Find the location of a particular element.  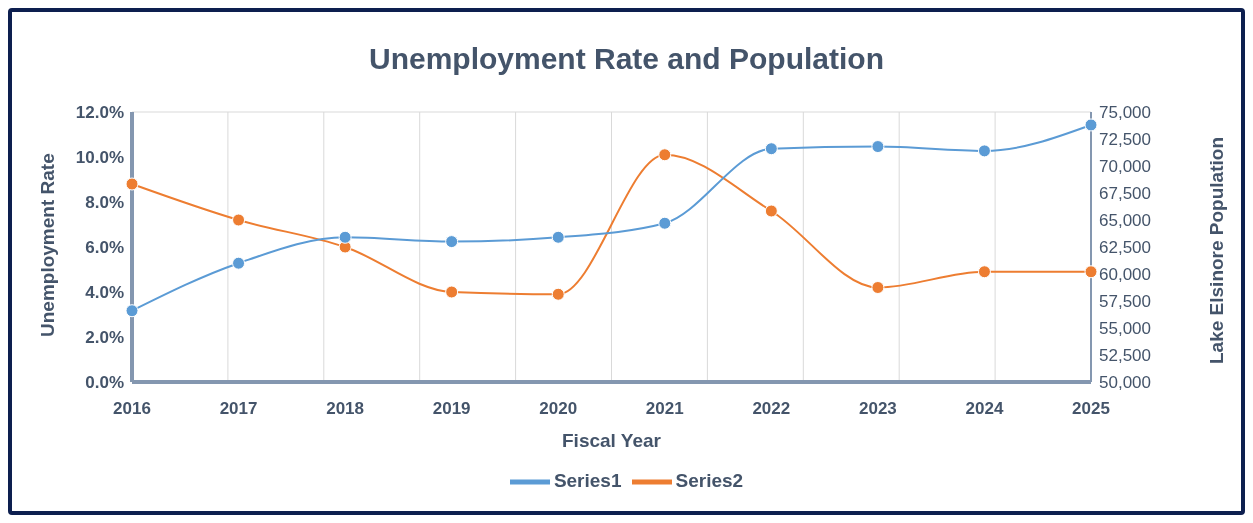

y2-tick-label: 70,000 is located at coordinates (1125, 167).